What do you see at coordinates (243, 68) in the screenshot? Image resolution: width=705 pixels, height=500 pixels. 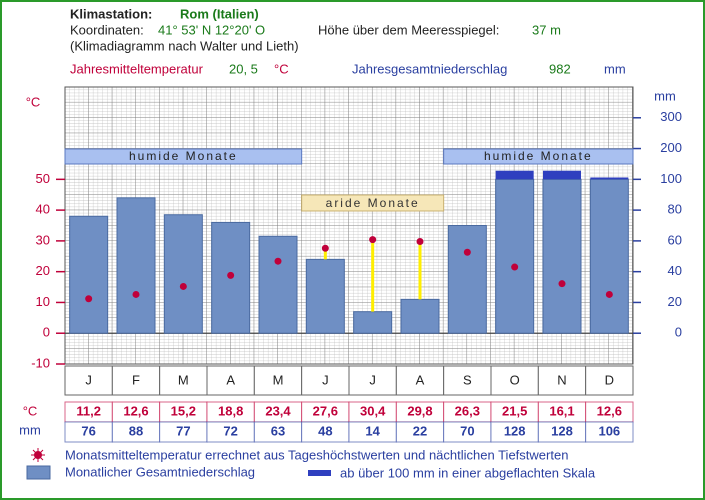 I see `annual-temp: 20, 5` at bounding box center [243, 68].